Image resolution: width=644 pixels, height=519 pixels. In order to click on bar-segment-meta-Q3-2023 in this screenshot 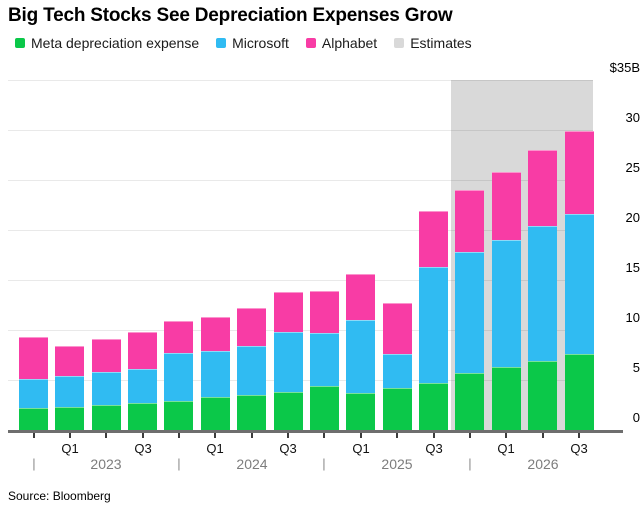, I will do `click(142, 416)`.